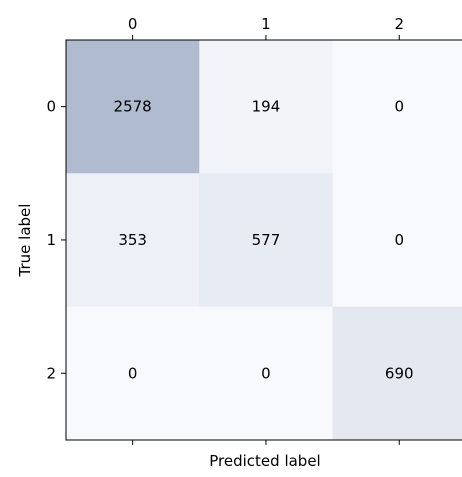  I want to click on y-tick-label-0: 0, so click(51, 107).